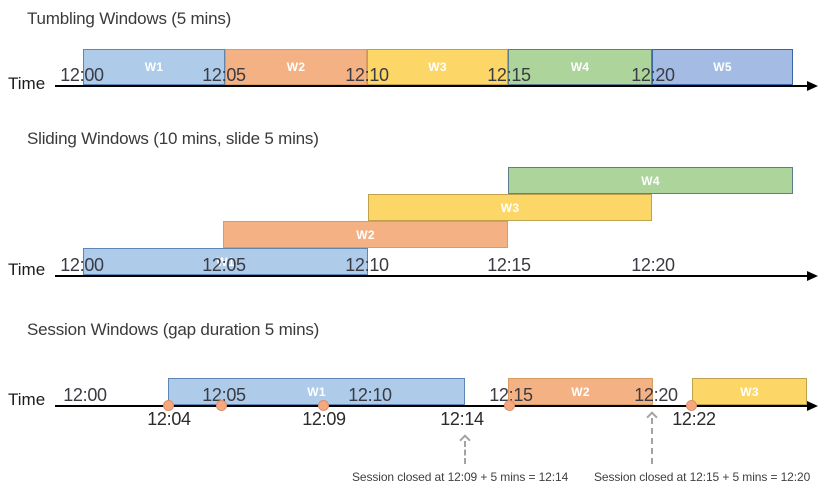 The height and width of the screenshot is (498, 829). I want to click on tumbling-window-w5-label: W5, so click(722, 67).